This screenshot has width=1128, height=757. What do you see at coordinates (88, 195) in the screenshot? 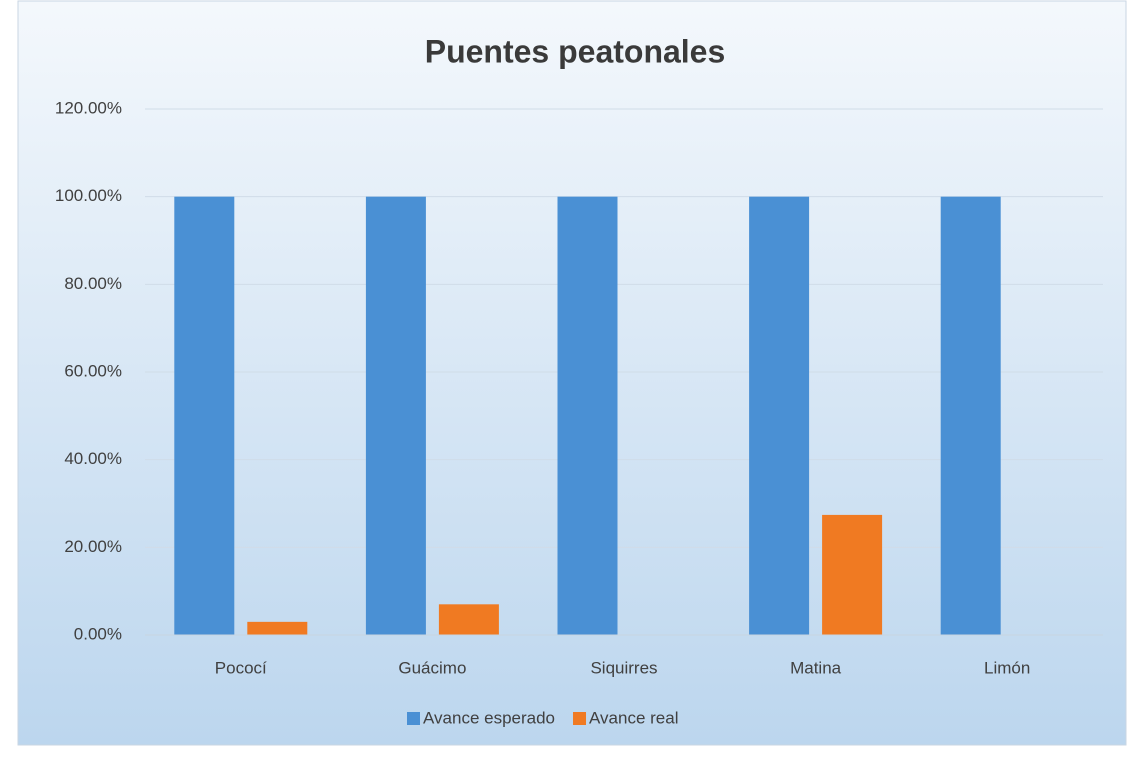
I see `y-tick-label: 100.00%` at bounding box center [88, 195].